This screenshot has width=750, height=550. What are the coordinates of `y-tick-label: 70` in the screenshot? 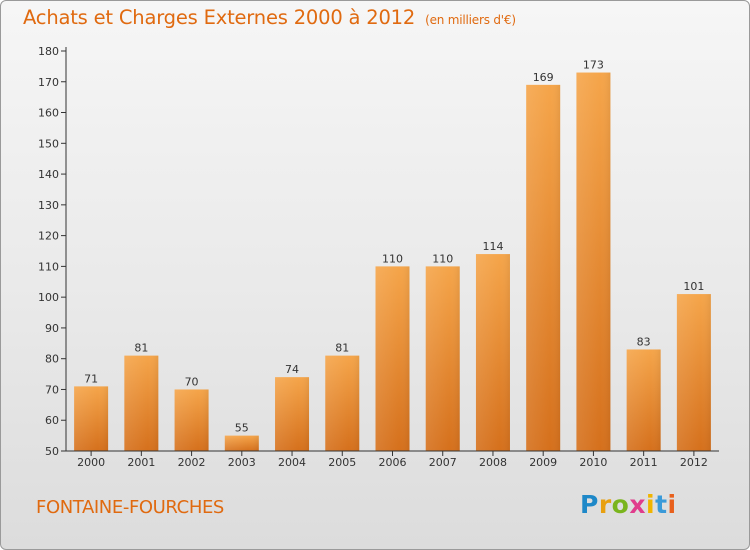 It's located at (52, 389).